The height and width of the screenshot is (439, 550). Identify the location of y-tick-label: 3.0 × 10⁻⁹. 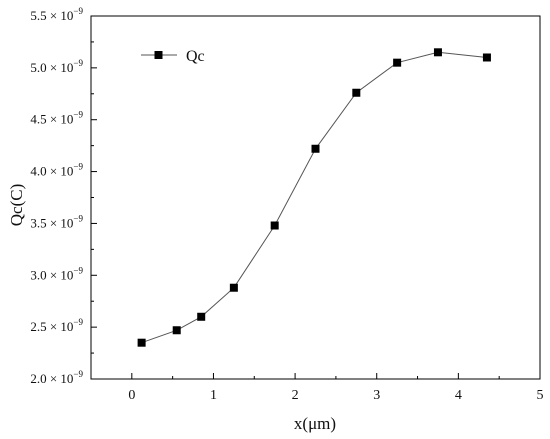
(56, 273).